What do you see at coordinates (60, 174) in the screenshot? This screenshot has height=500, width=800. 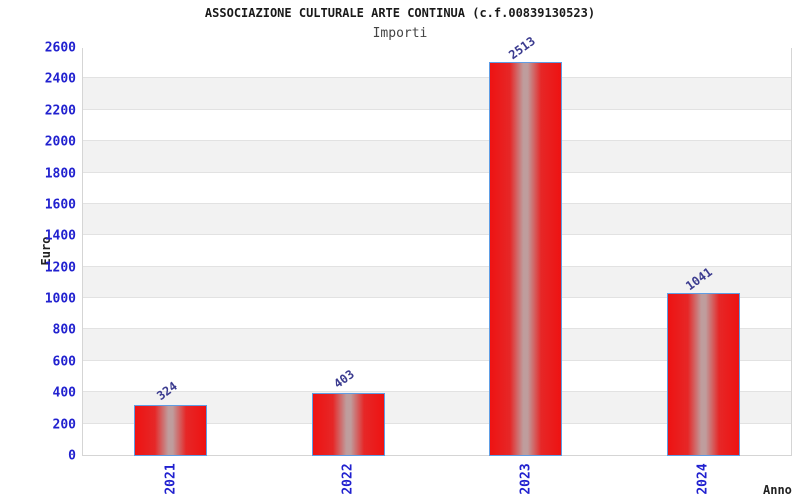 I see `y-tick-label: 1800` at bounding box center [60, 174].